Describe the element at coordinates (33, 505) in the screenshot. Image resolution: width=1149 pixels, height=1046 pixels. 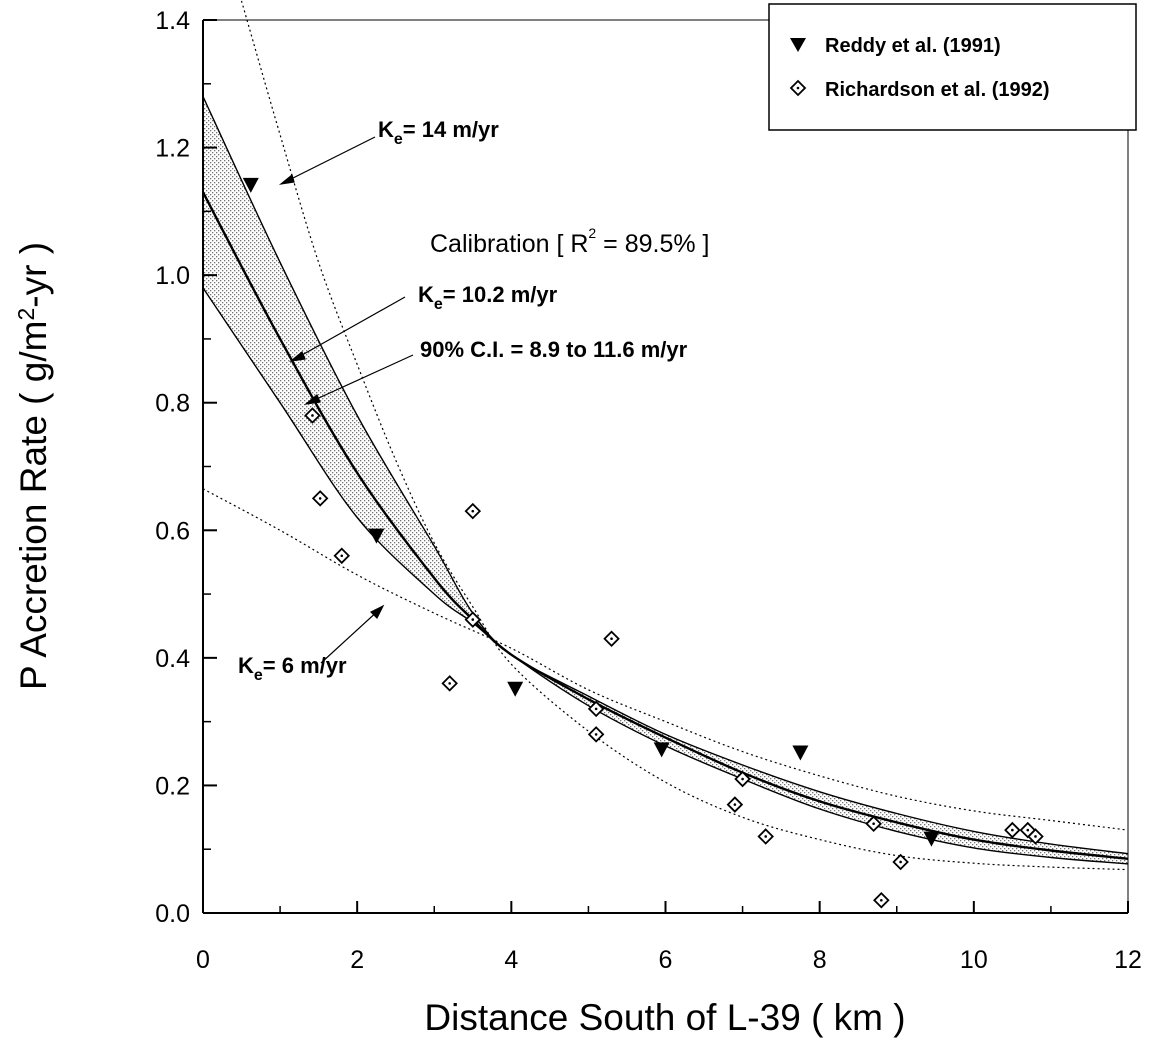
I see `y-axis-title-main: P Accretion Rate ( g/m` at that location.